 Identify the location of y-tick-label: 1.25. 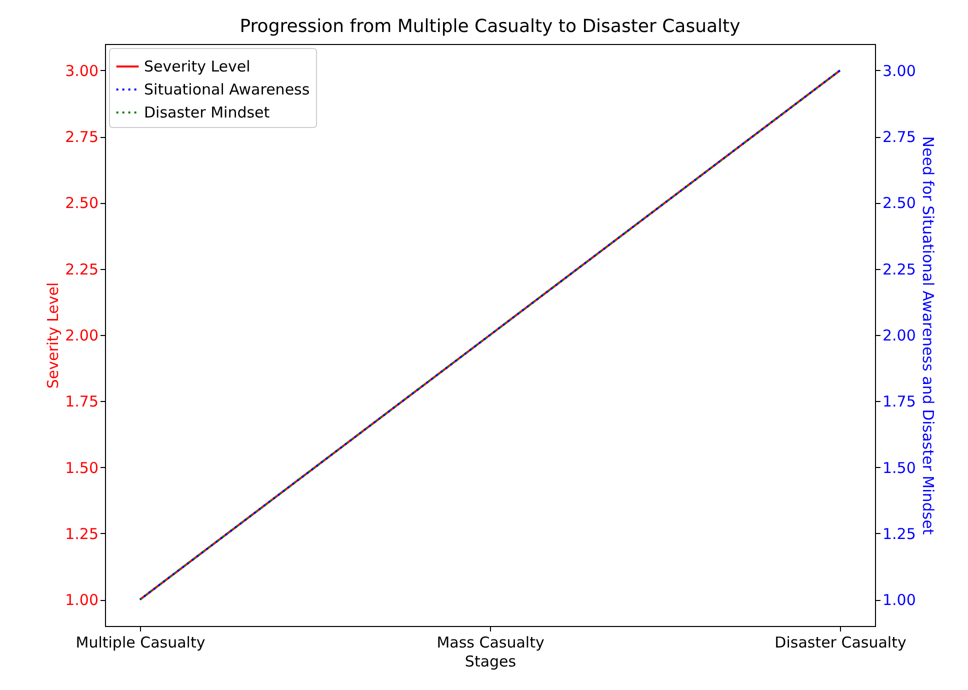
(81, 533).